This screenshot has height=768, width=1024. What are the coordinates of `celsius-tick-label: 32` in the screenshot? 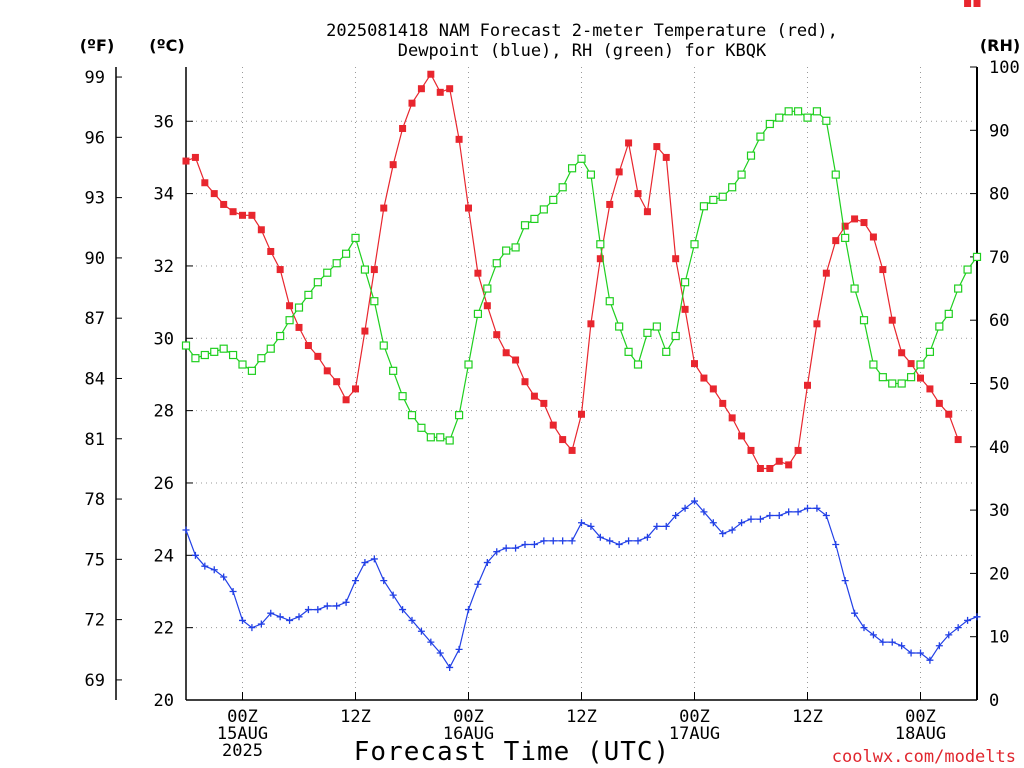 It's located at (164, 267).